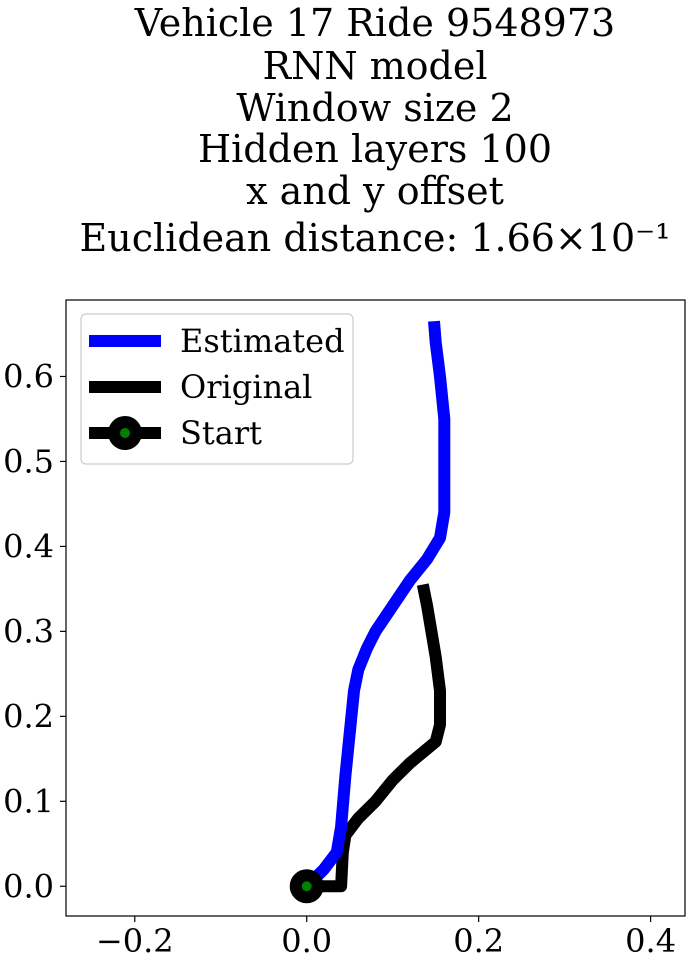 The width and height of the screenshot is (693, 963). I want to click on x-tick-label: −0.2, so click(135, 941).